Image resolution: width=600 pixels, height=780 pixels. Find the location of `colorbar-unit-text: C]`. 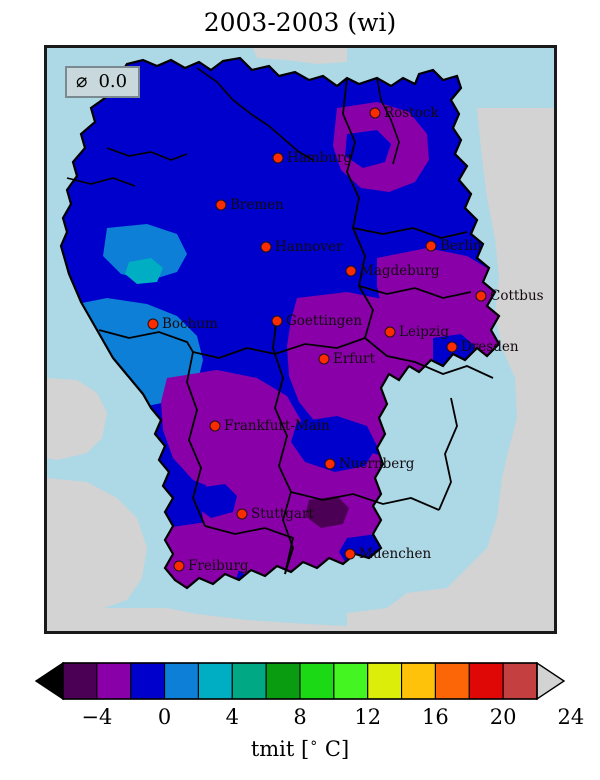

colorbar-unit-text: C] is located at coordinates (334, 749).